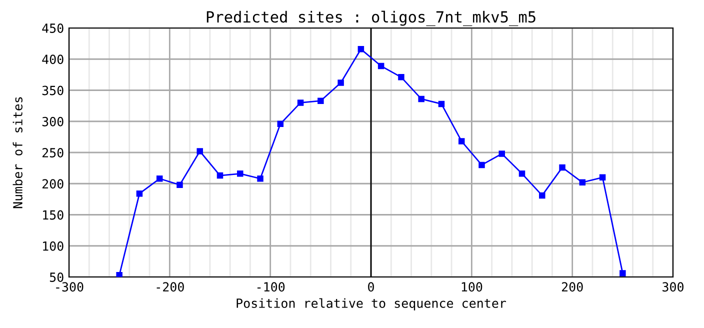 The width and height of the screenshot is (704, 328). What do you see at coordinates (17, 152) in the screenshot?
I see `y-axis-title: Number of sites` at bounding box center [17, 152].